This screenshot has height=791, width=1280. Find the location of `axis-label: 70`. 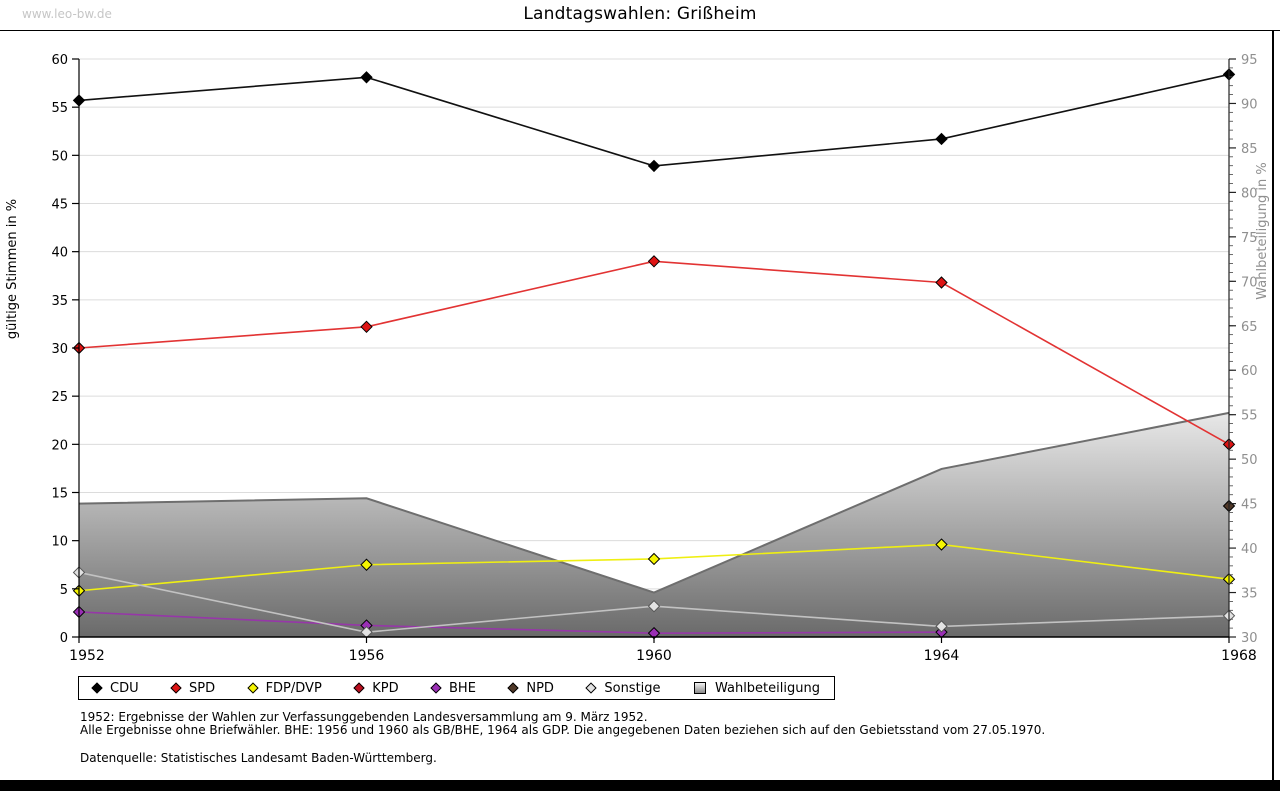

axis-label: 70 is located at coordinates (1249, 282).